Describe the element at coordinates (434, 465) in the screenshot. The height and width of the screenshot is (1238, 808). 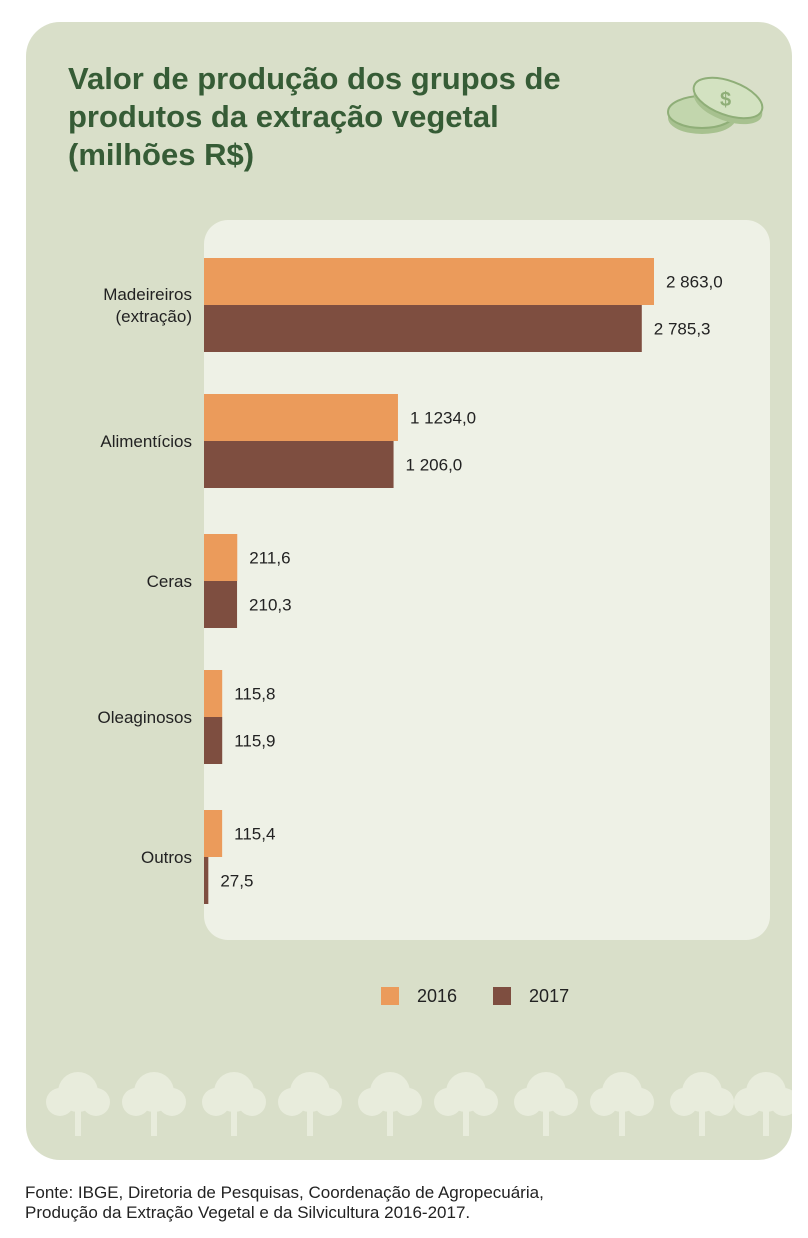
I see `value-label-2017-1: 1 206,0` at that location.